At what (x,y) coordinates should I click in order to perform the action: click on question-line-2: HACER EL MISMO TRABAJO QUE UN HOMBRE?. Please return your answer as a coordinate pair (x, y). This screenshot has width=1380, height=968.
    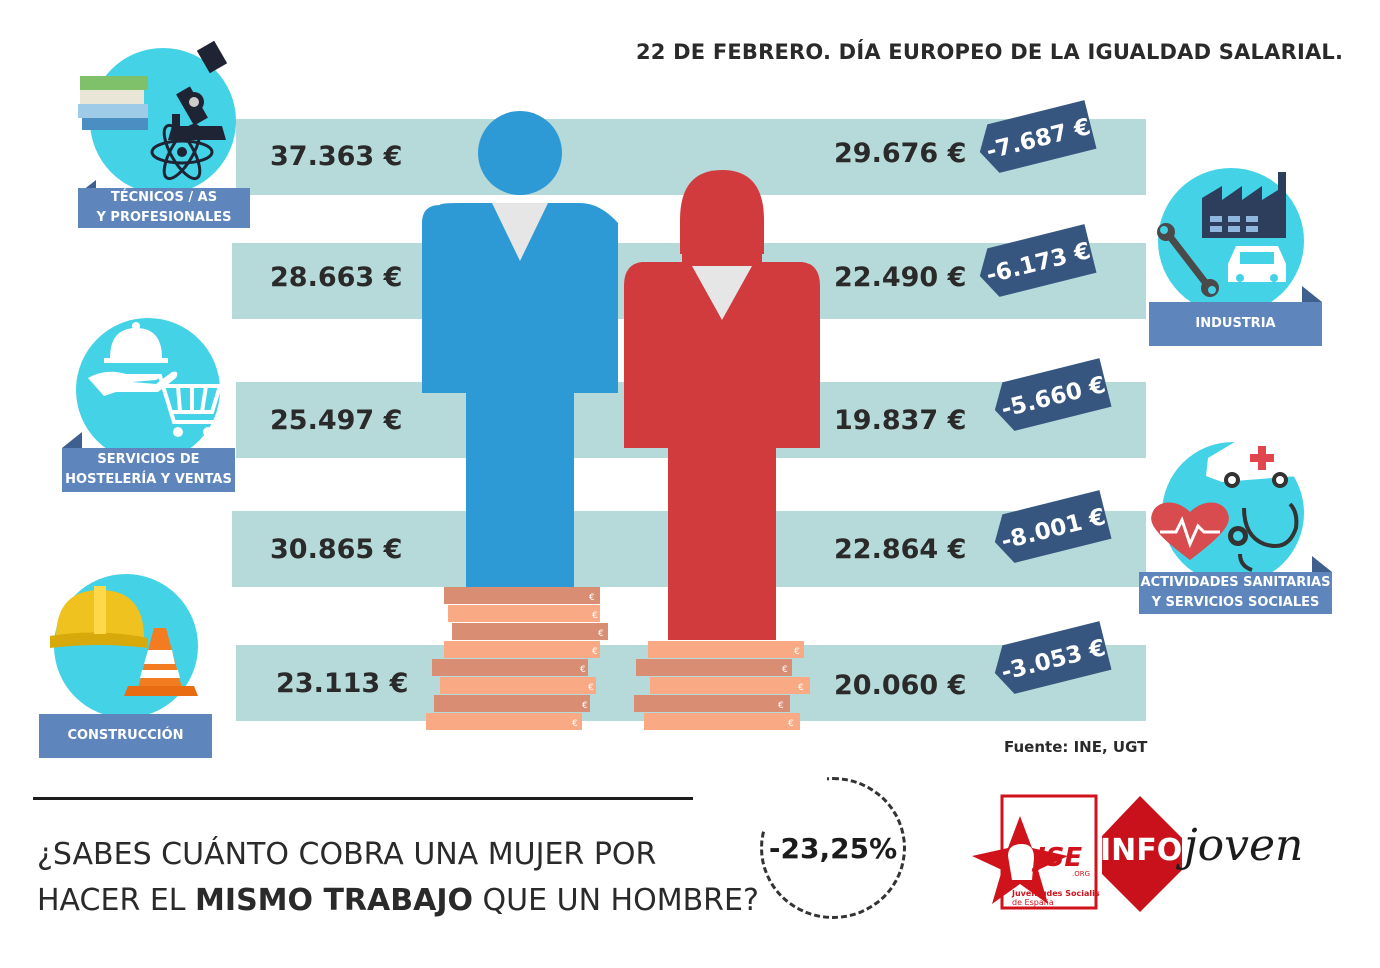
    Looking at the image, I should click on (398, 900).